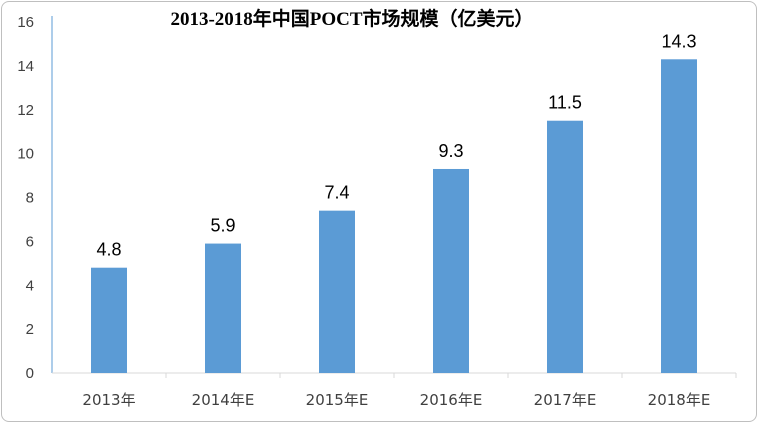 The width and height of the screenshot is (759, 424). What do you see at coordinates (450, 151) in the screenshot?
I see `data-label: 9.3` at bounding box center [450, 151].